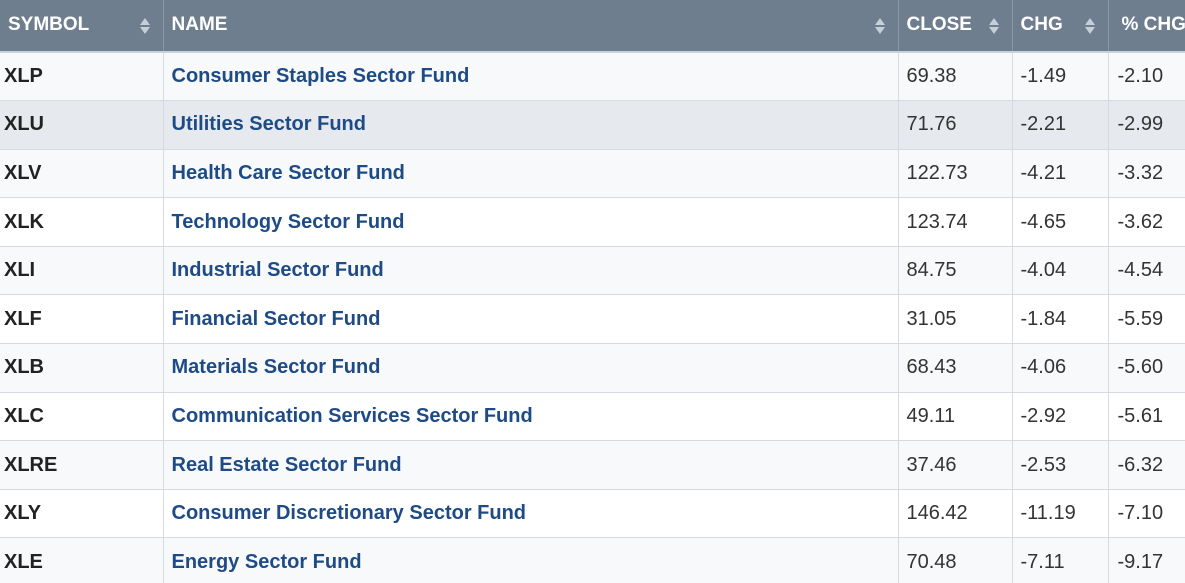 The height and width of the screenshot is (583, 1185). What do you see at coordinates (82, 319) in the screenshot?
I see `symbol-cell: XLF` at bounding box center [82, 319].